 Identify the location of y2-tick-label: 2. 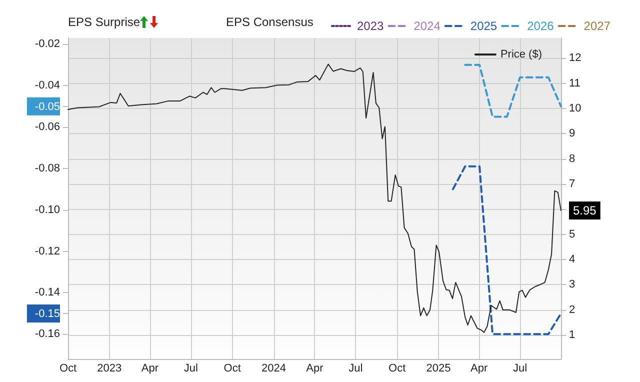
(572, 310).